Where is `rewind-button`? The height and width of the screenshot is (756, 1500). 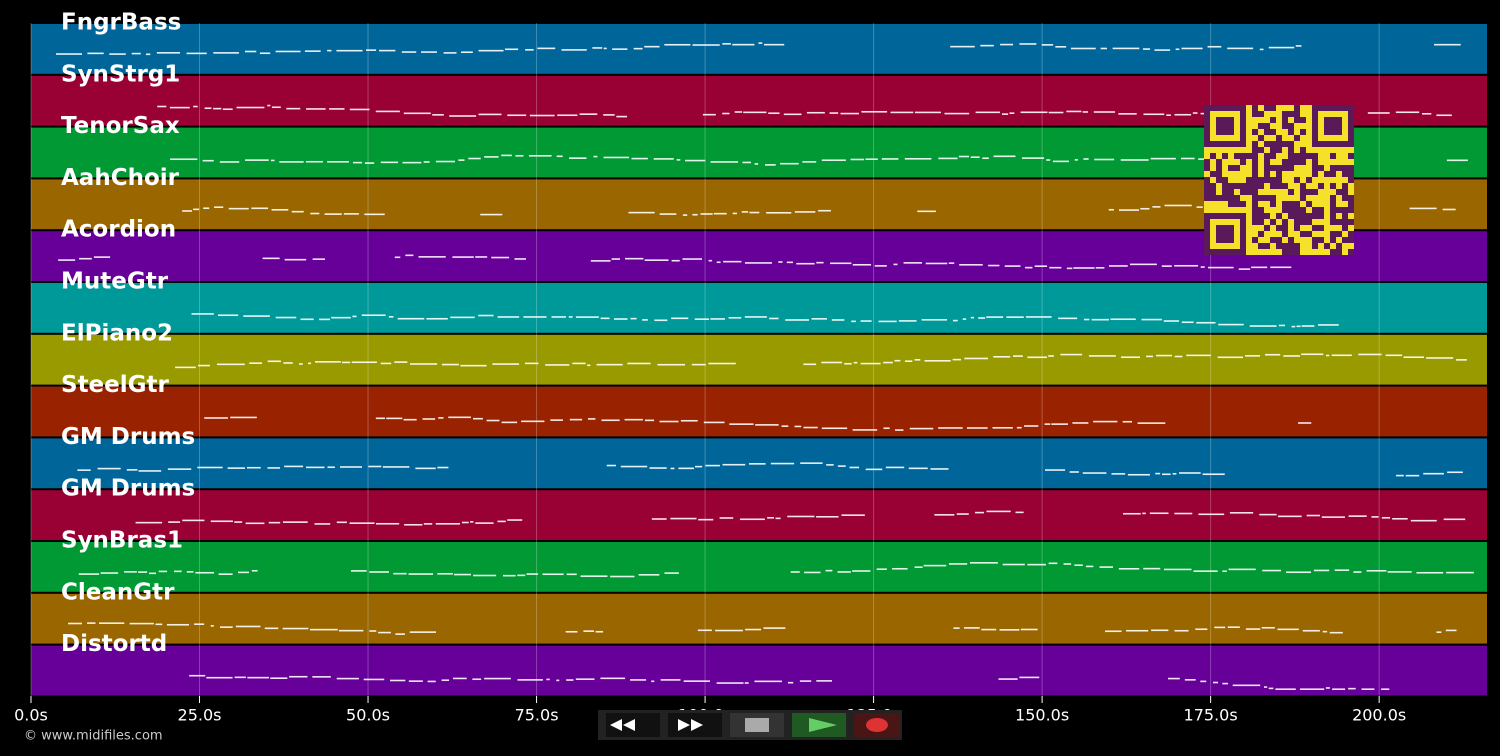 rewind-button is located at coordinates (633, 725).